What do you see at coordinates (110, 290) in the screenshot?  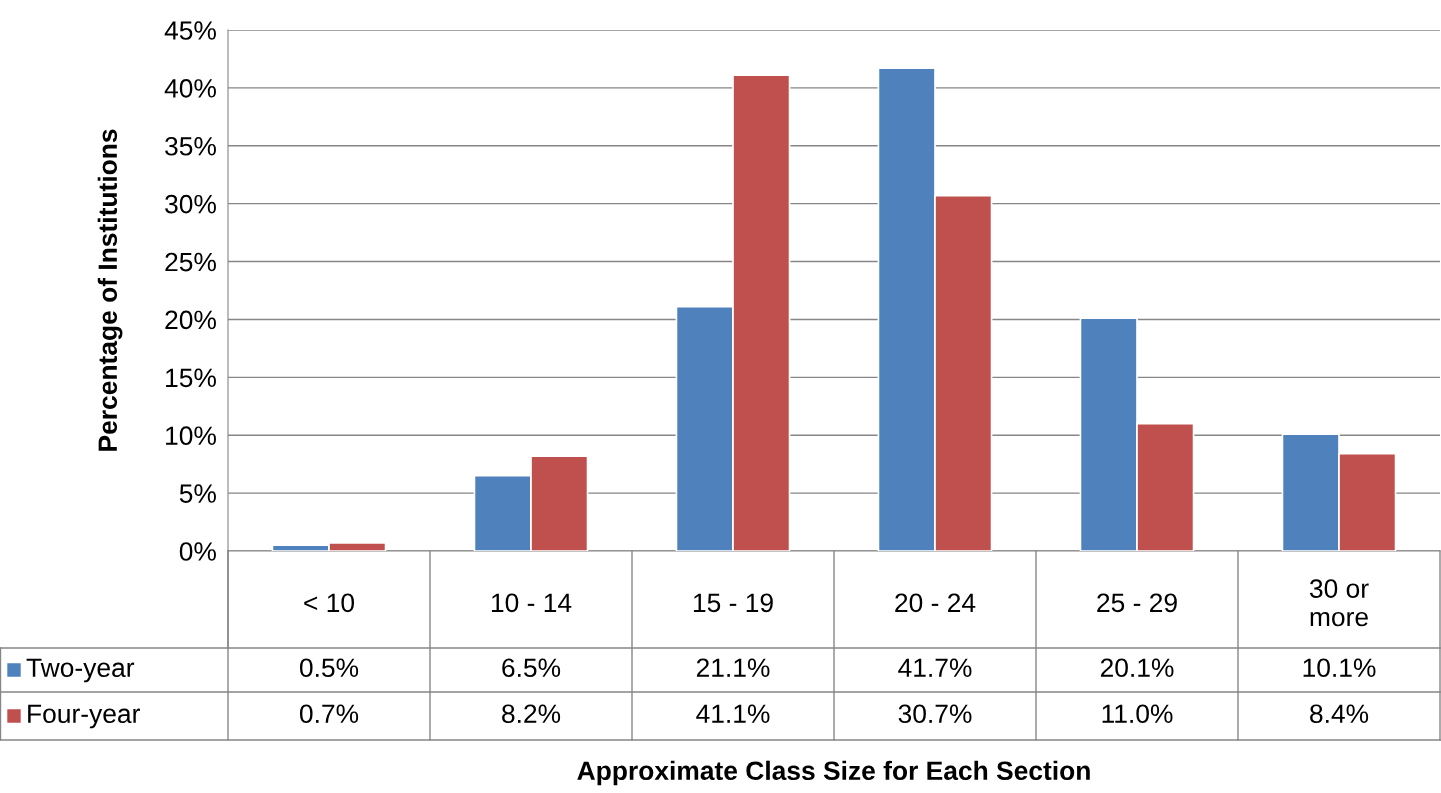 I see `y-axis-title: Percentage of Institutions` at bounding box center [110, 290].